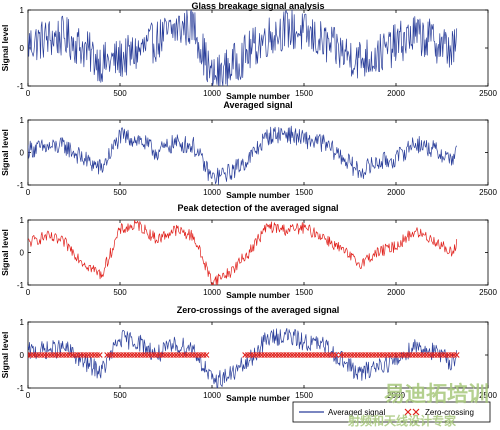  Describe the element at coordinates (257, 105) in the screenshot. I see `subplot-title: Averaged signal` at that location.